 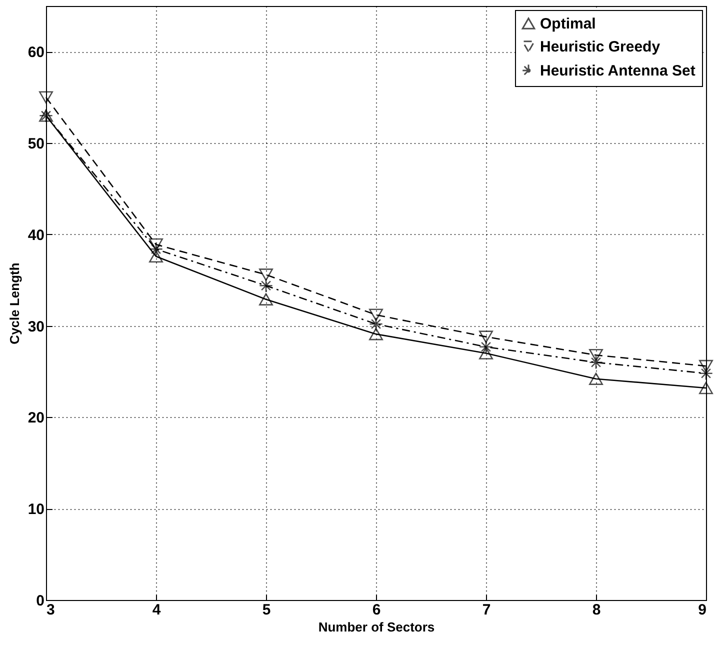 I want to click on legend-label: Heuristic Greedy, so click(x=600, y=47).